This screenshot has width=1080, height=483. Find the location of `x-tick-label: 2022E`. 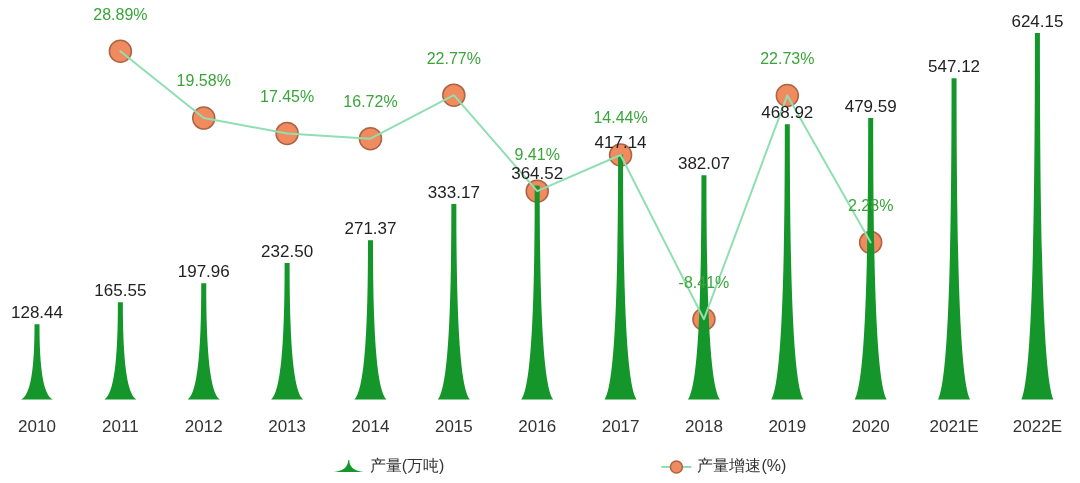

x-tick-label: 2022E is located at coordinates (1037, 427).